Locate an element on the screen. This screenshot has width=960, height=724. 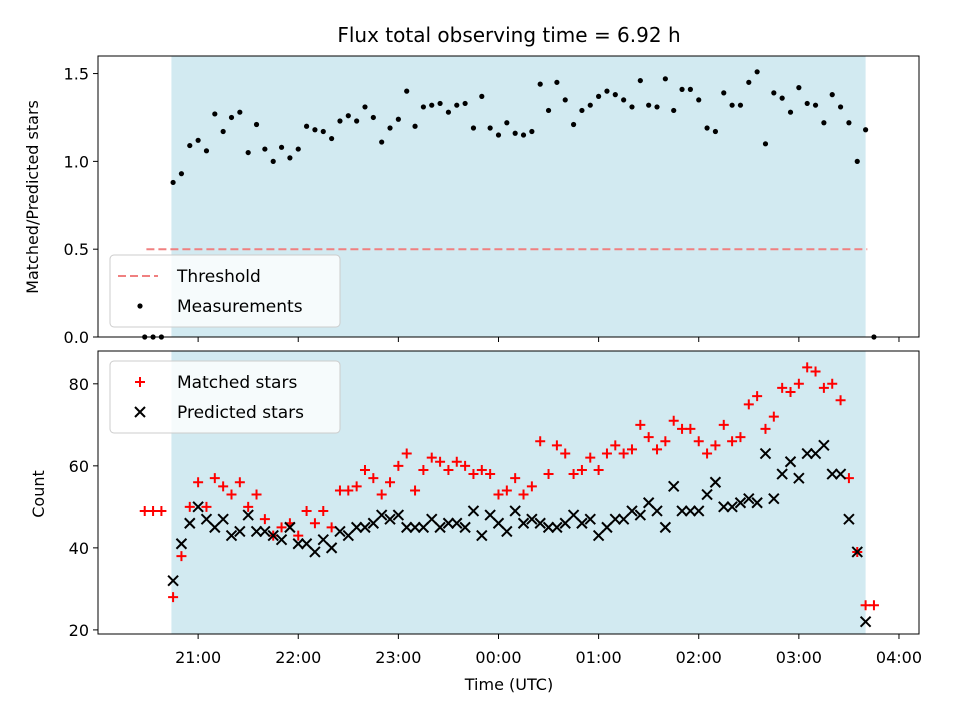
x-tick-label: 02:00 is located at coordinates (699, 657).